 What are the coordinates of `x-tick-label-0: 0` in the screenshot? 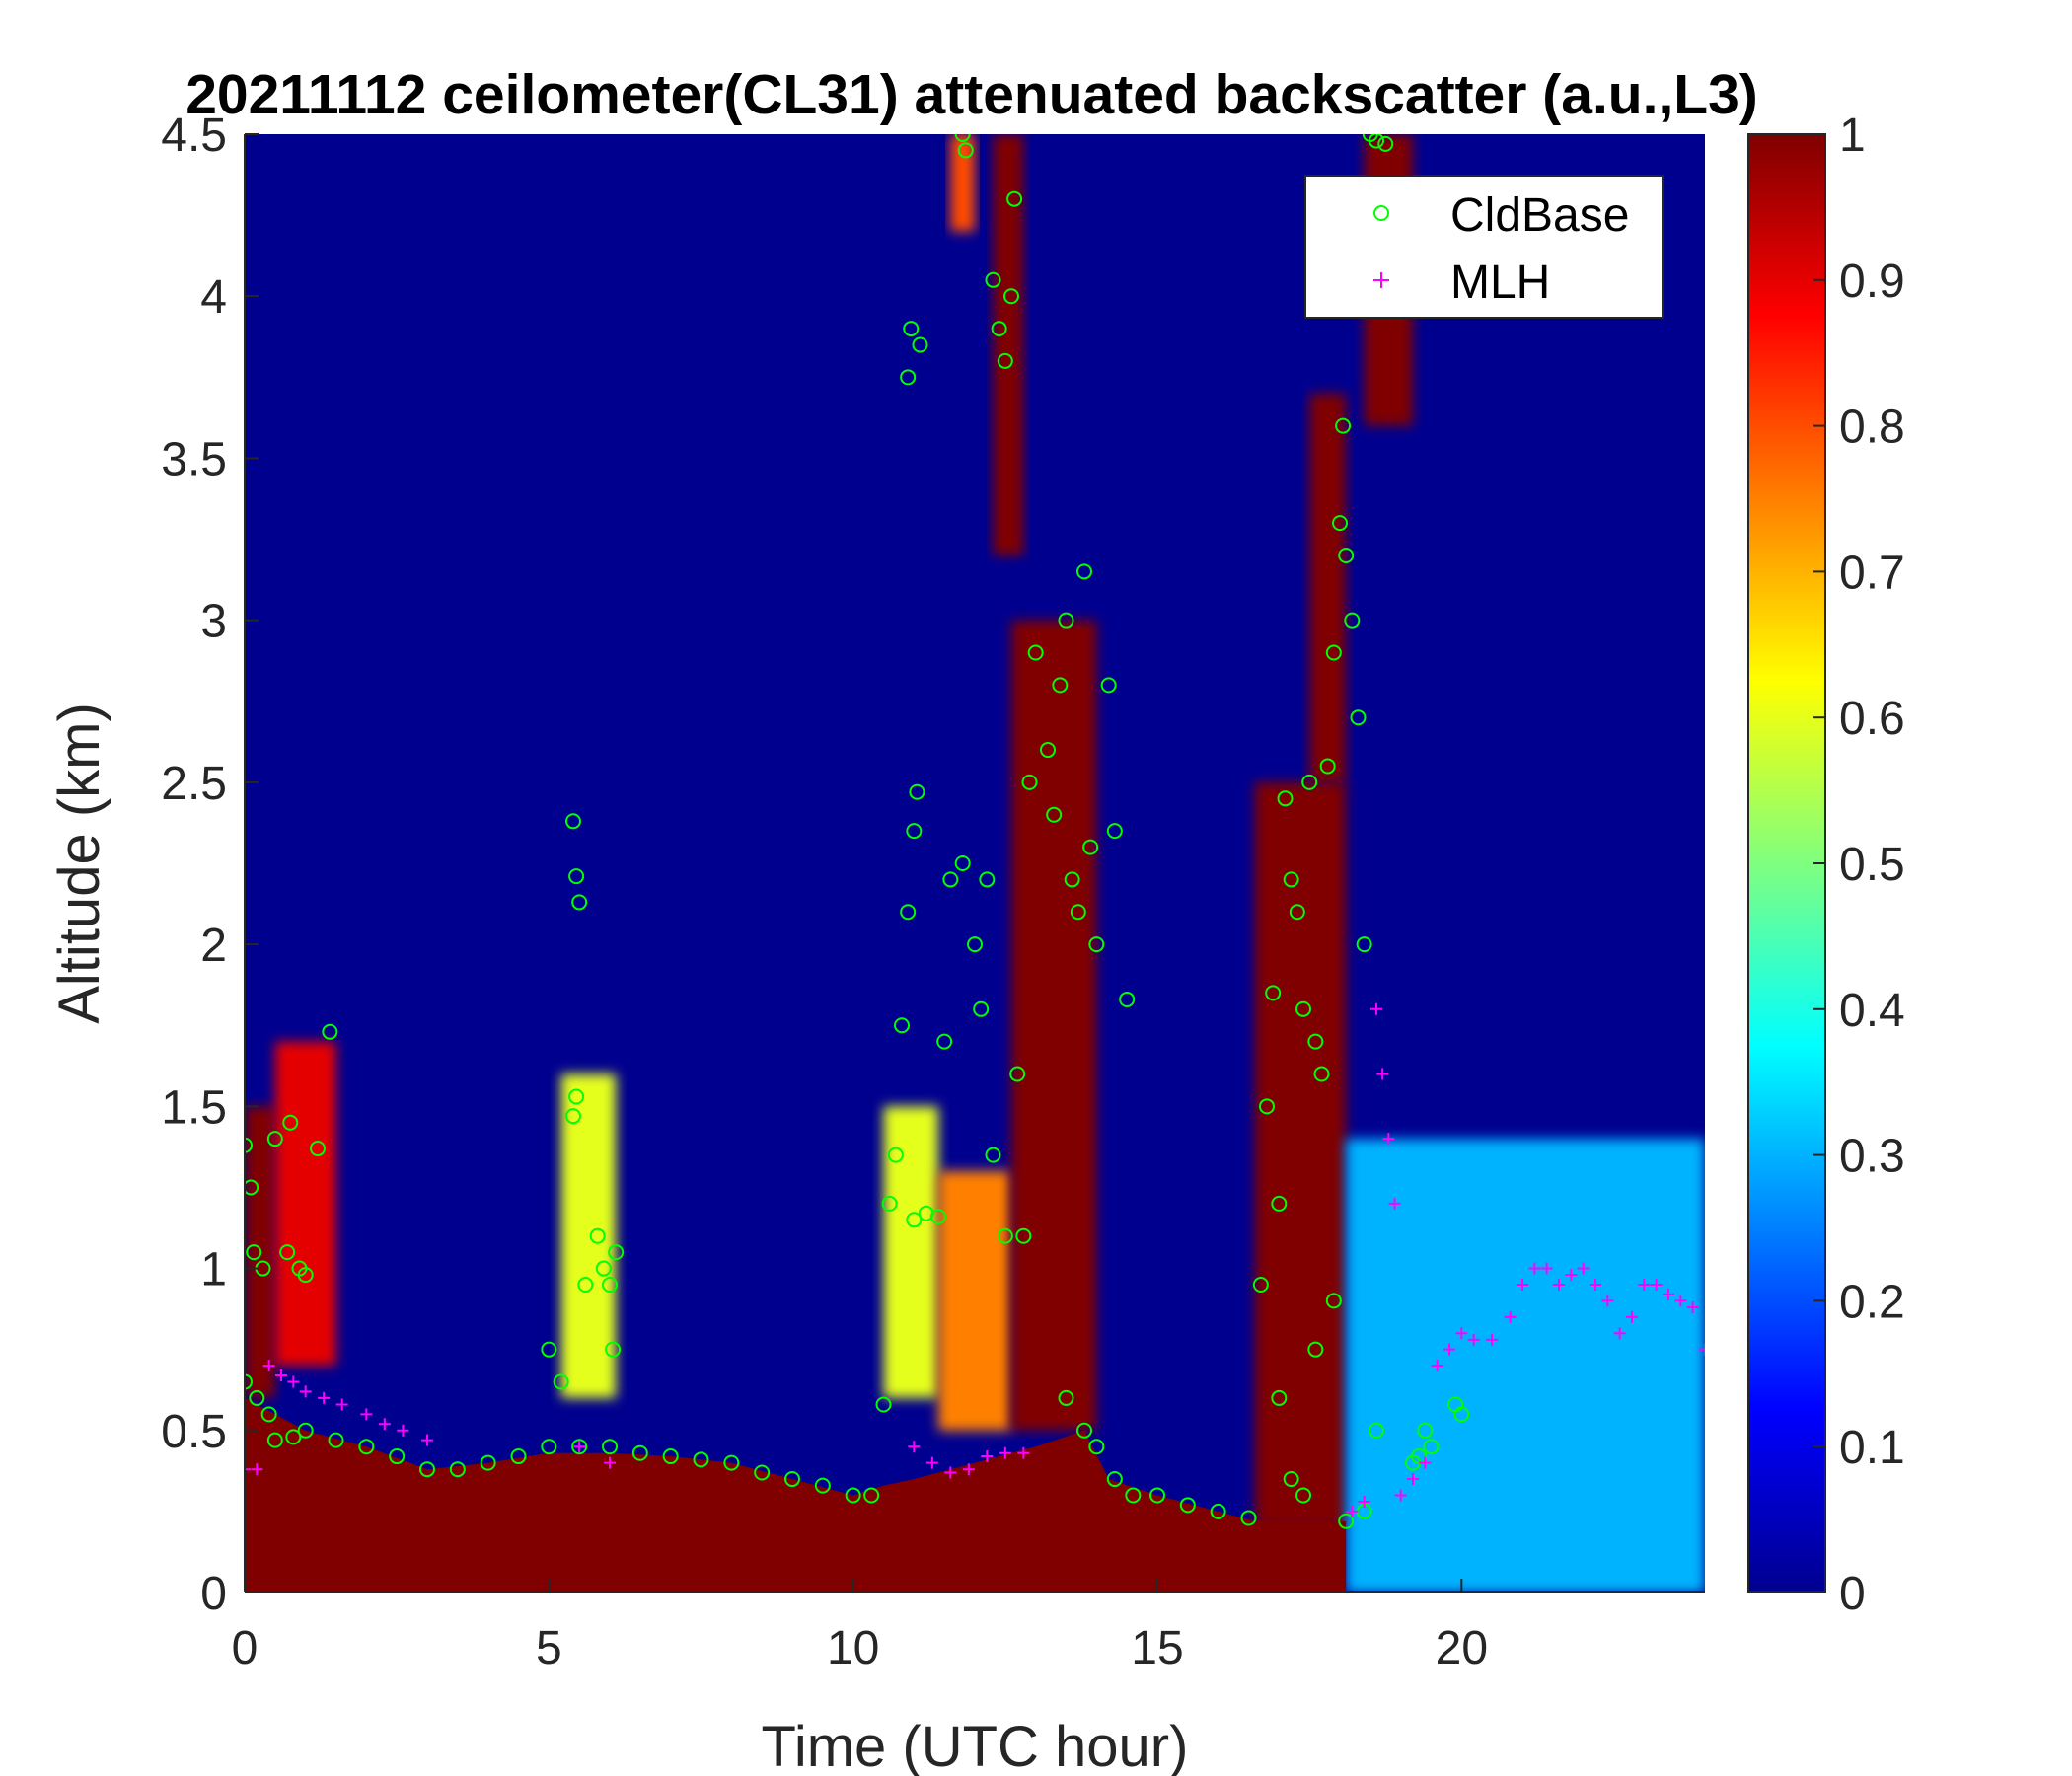 It's located at (246, 1648).